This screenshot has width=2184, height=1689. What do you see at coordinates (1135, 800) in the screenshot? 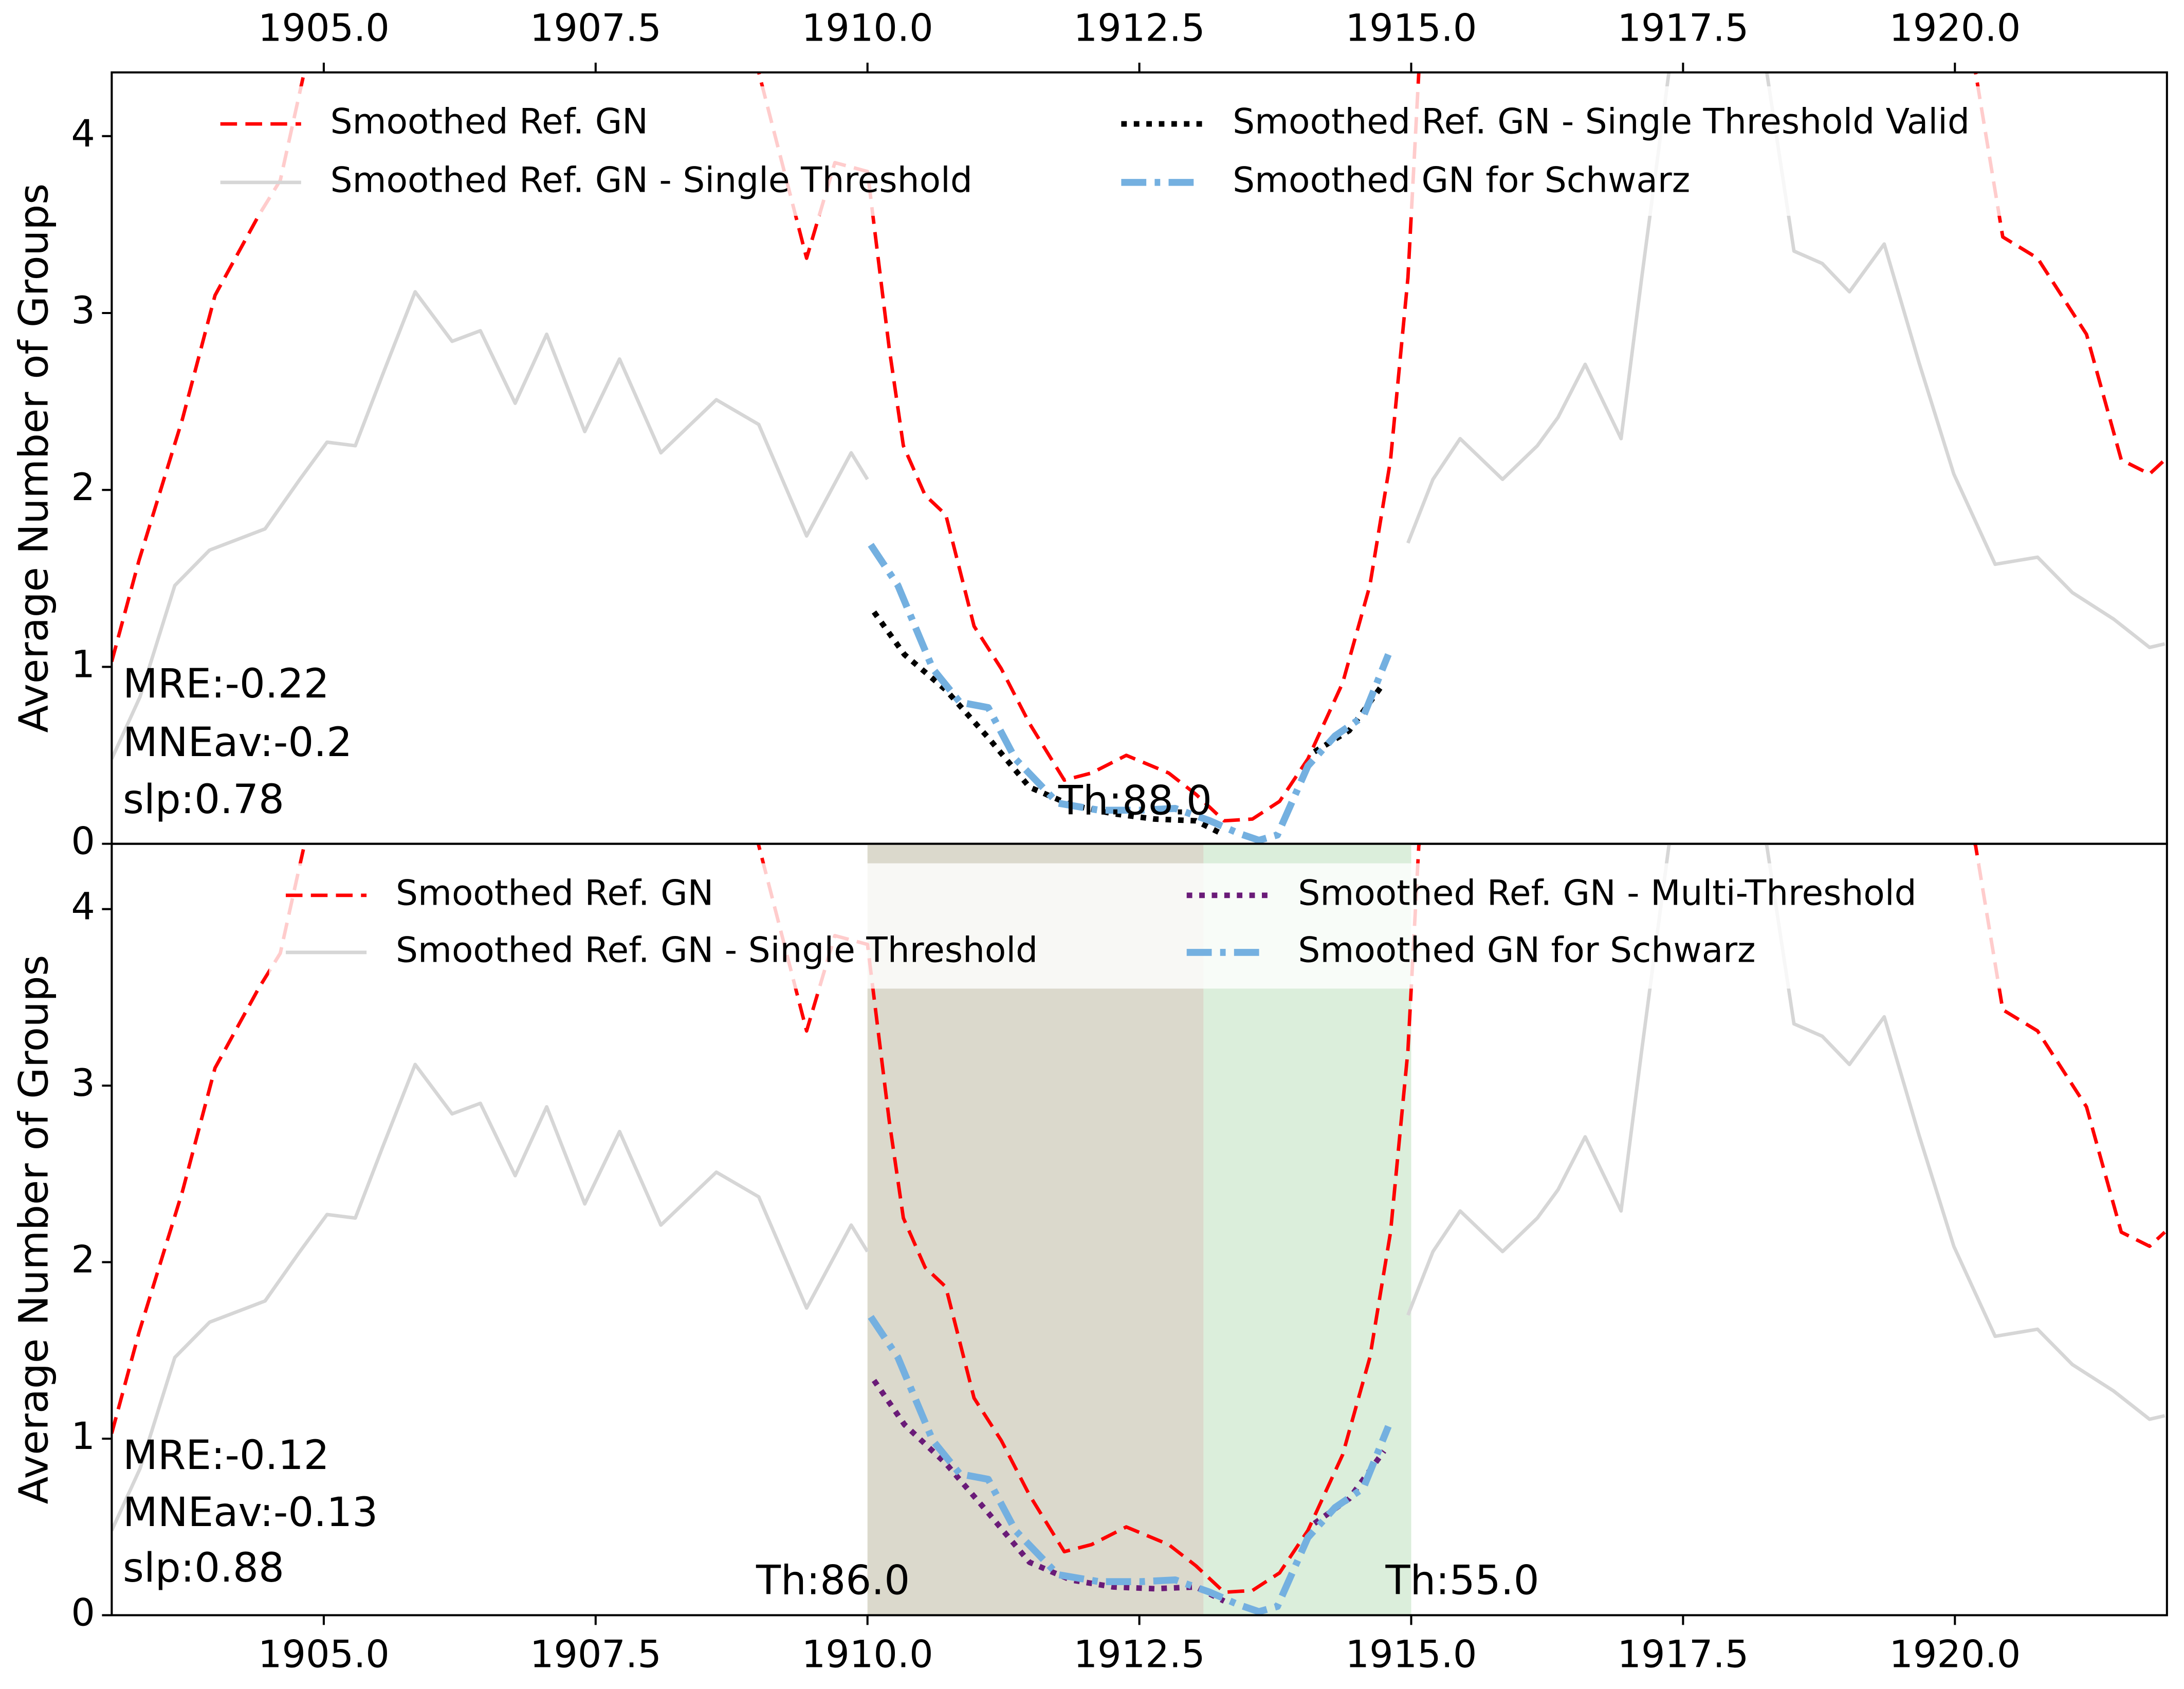
I see `annotation: Th:88.0` at bounding box center [1135, 800].